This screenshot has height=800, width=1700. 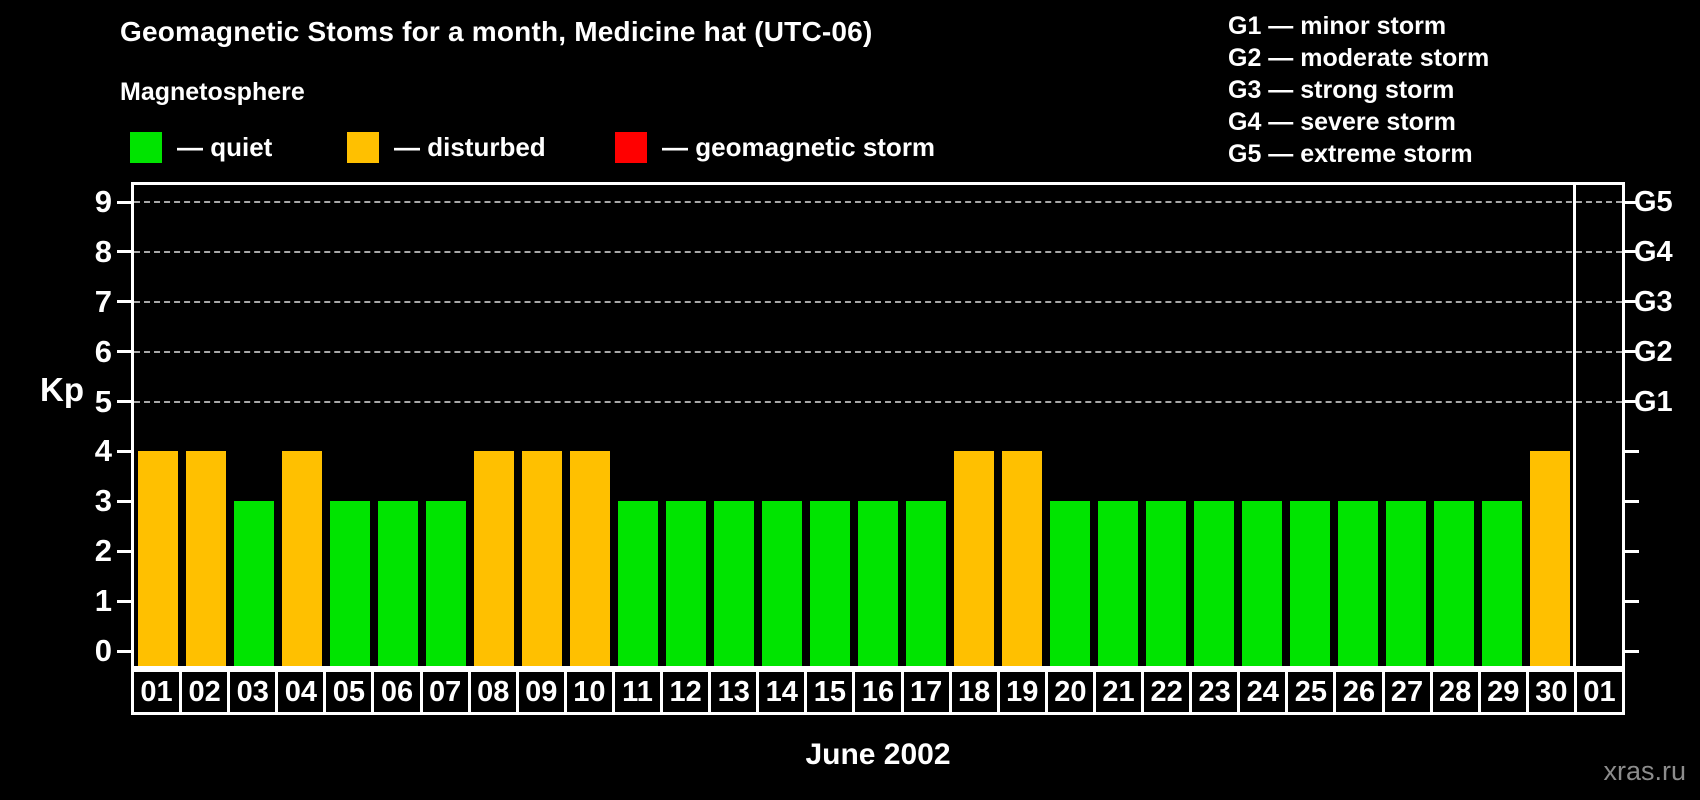 I want to click on x-axis-day-label: 30, so click(x=1551, y=692).